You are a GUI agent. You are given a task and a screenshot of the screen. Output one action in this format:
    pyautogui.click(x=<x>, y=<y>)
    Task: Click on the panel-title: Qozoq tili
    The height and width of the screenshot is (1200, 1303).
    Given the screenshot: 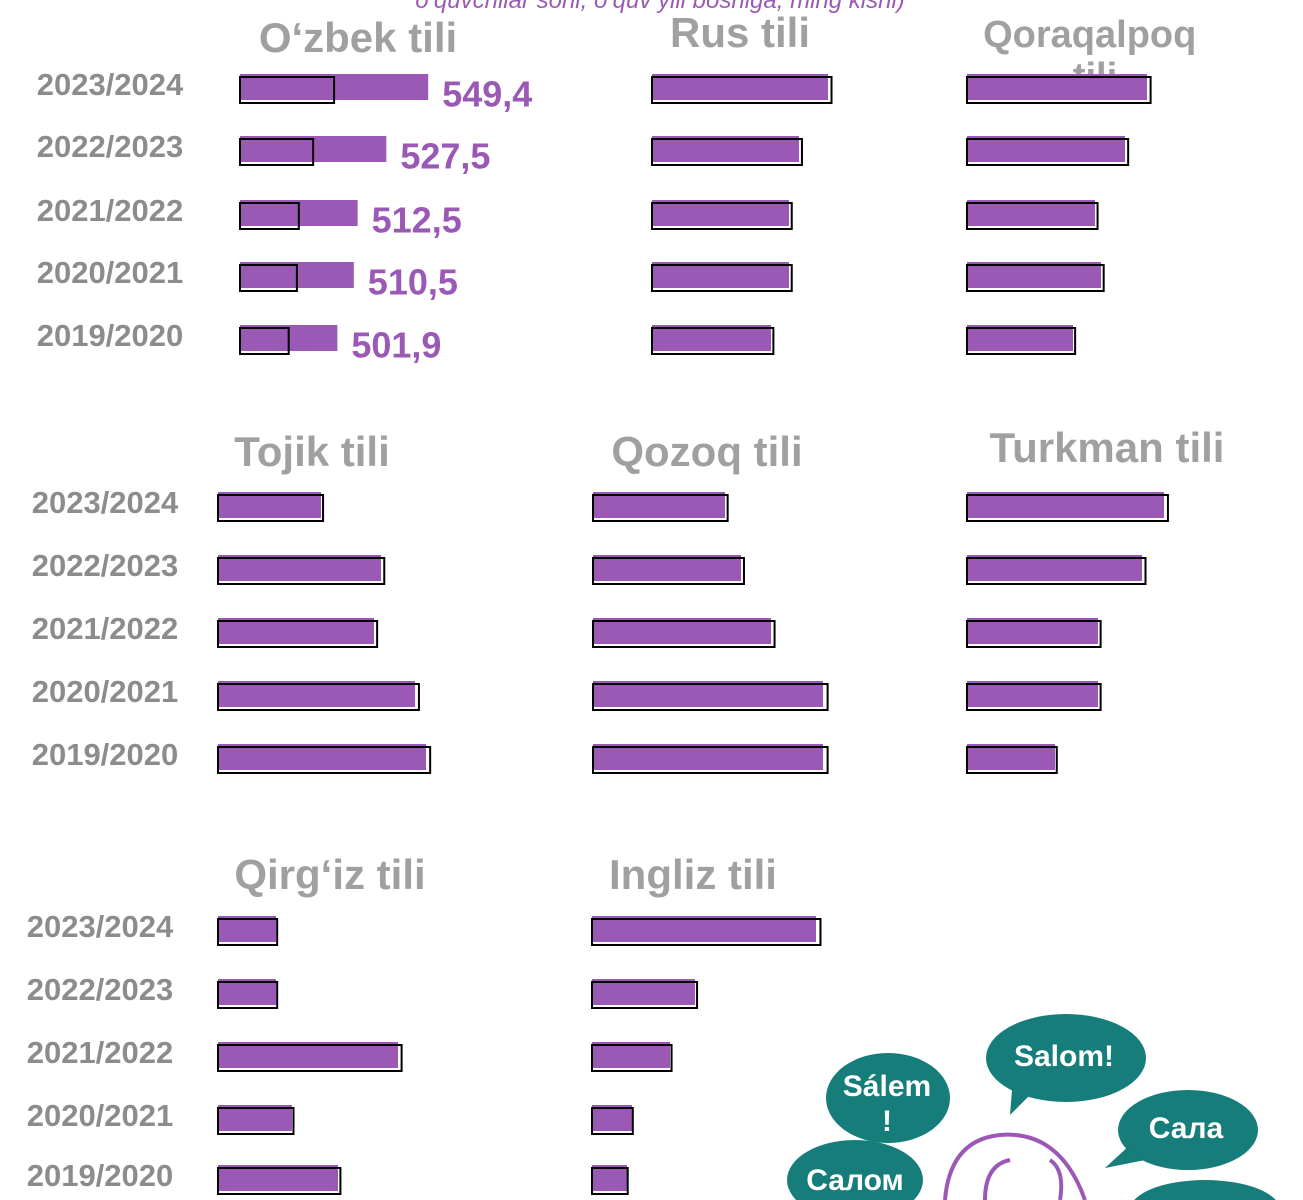 What is the action you would take?
    pyautogui.click(x=706, y=451)
    